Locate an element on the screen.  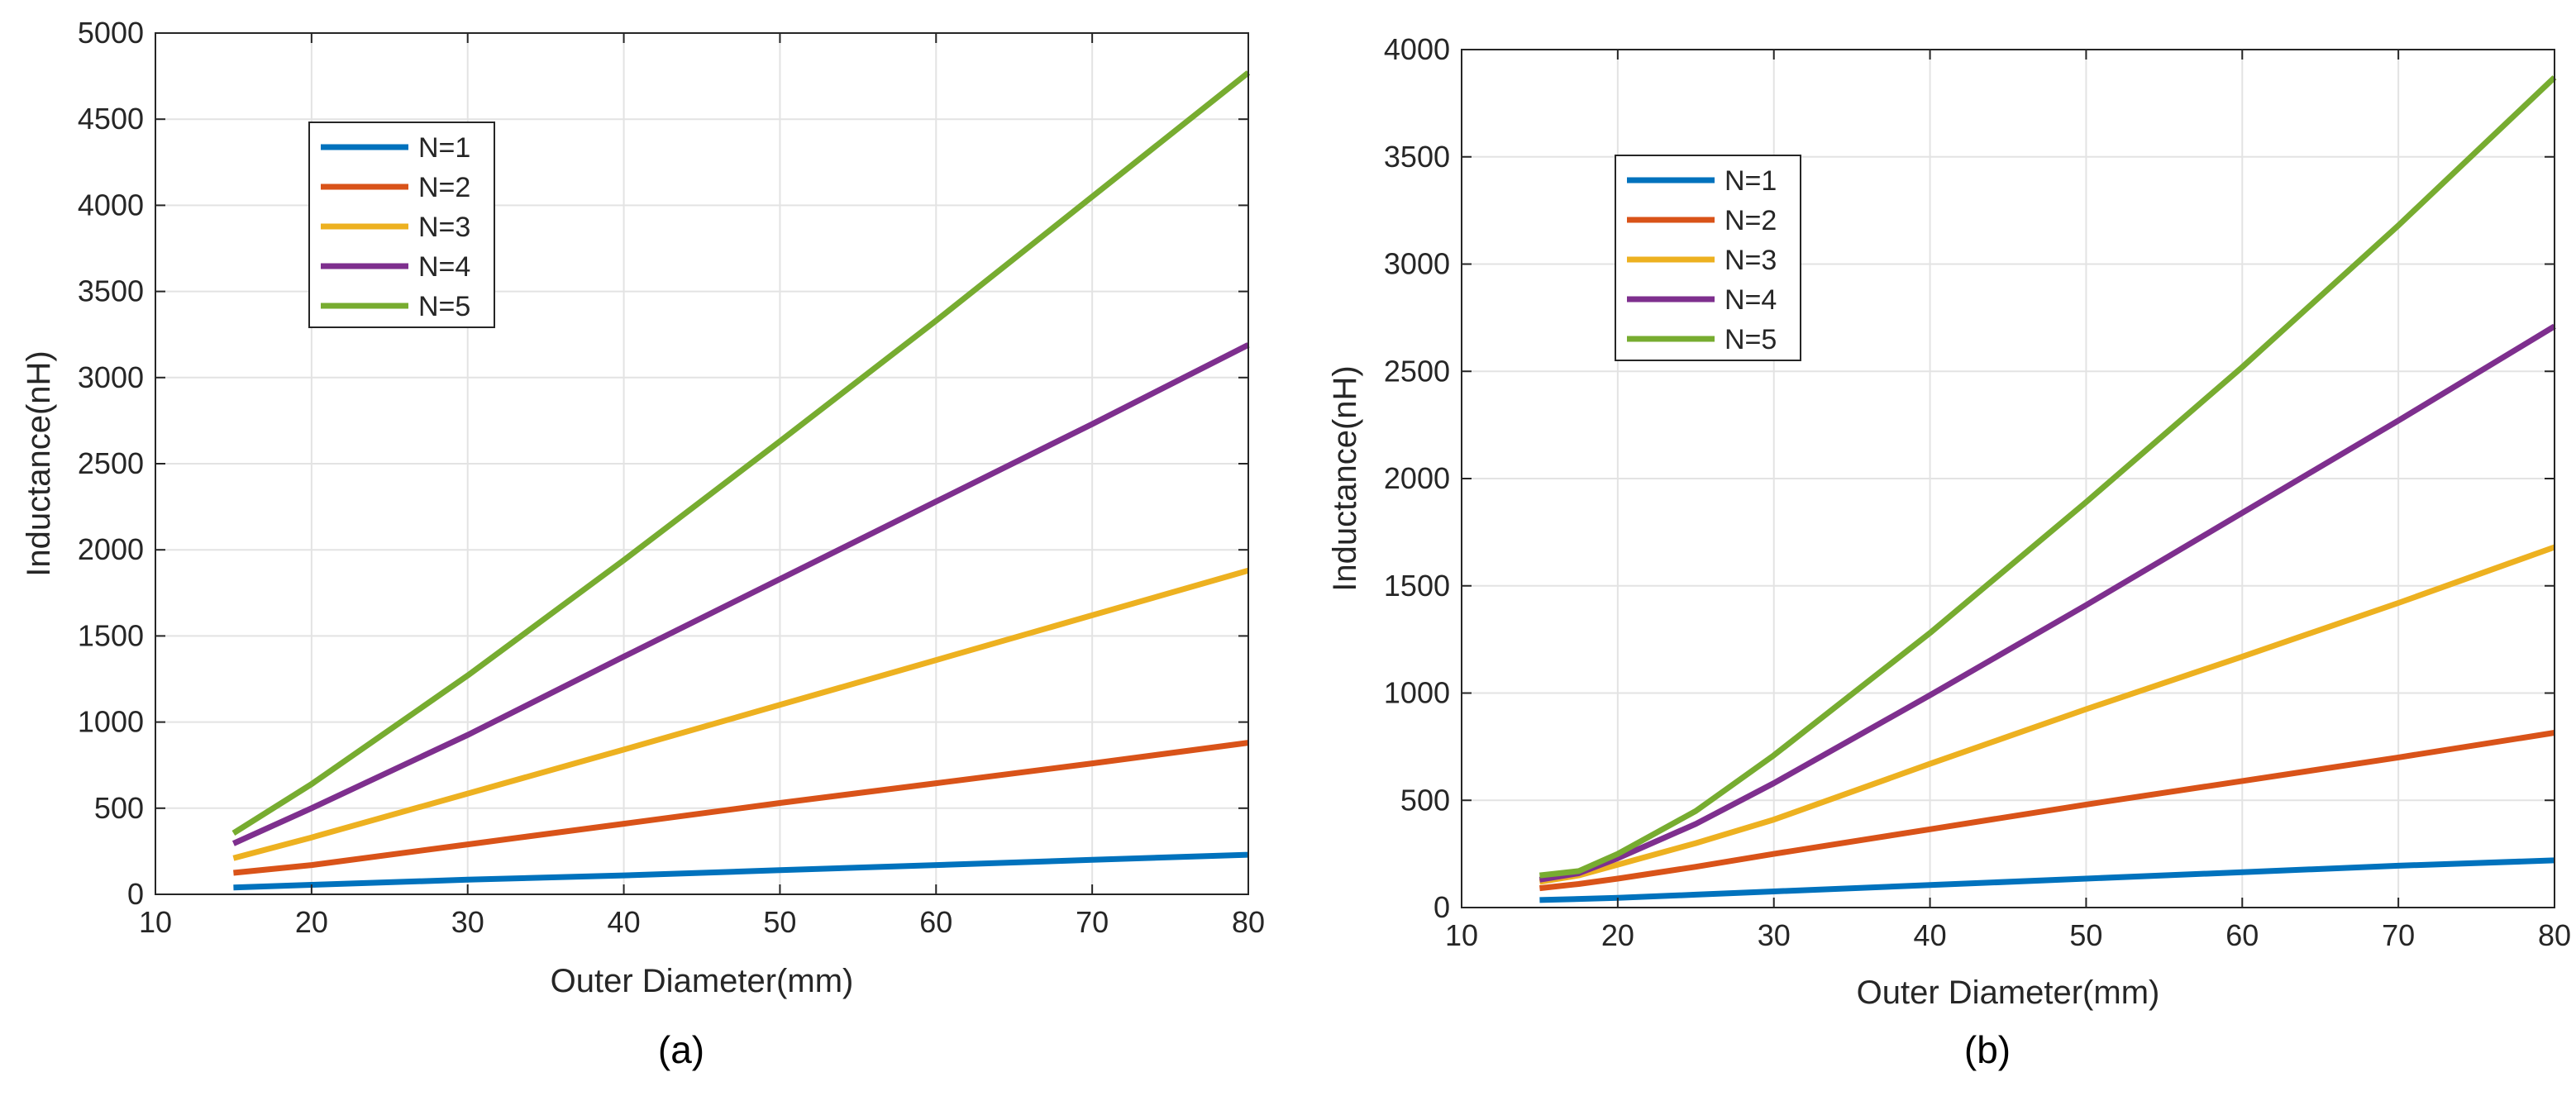
figure-caption: (a) is located at coordinates (681, 1049).